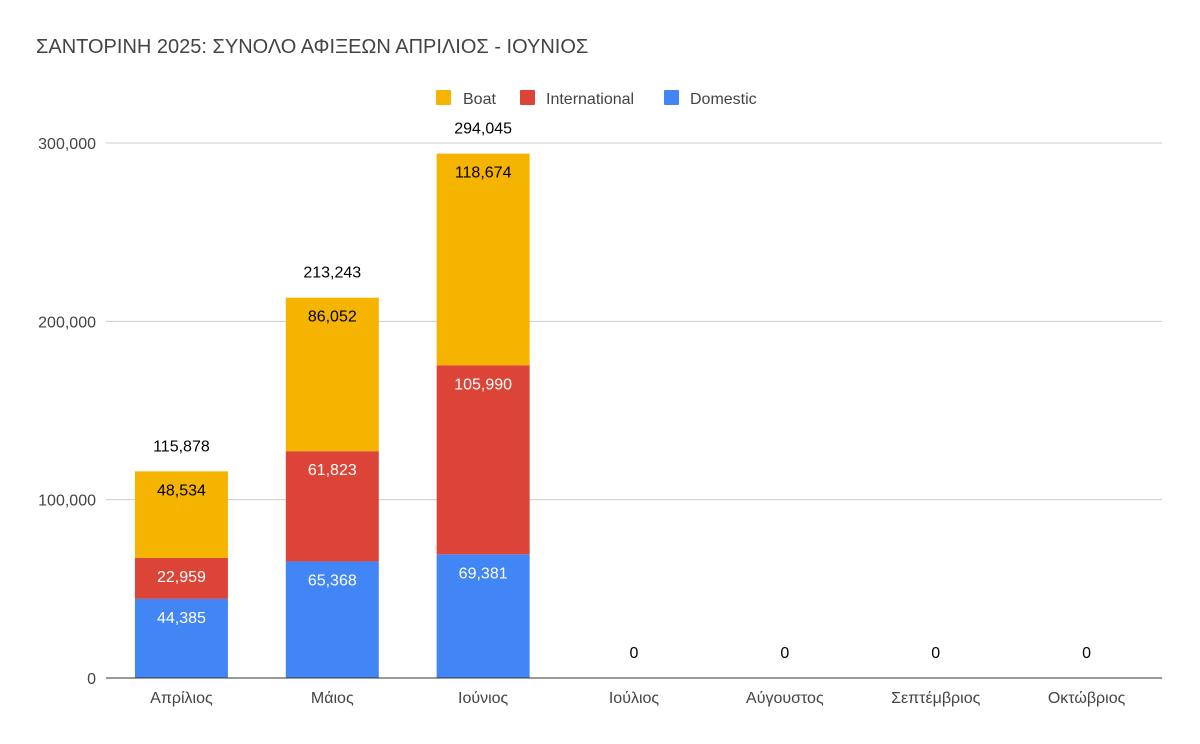 The image size is (1200, 744). I want to click on x-tick-label: Σεπτέμβριος, so click(935, 698).